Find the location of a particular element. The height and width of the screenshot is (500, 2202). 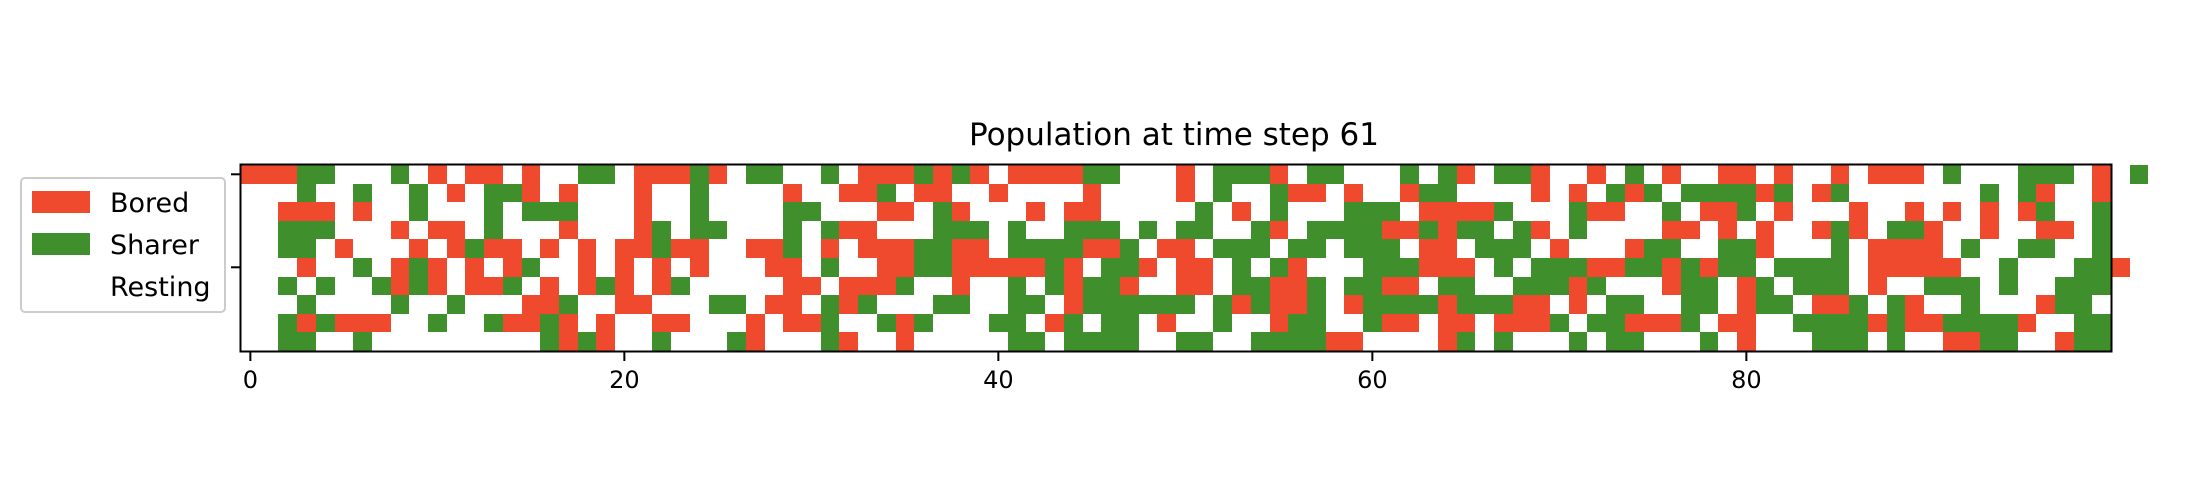

x-tick-label: 40 is located at coordinates (998, 380).